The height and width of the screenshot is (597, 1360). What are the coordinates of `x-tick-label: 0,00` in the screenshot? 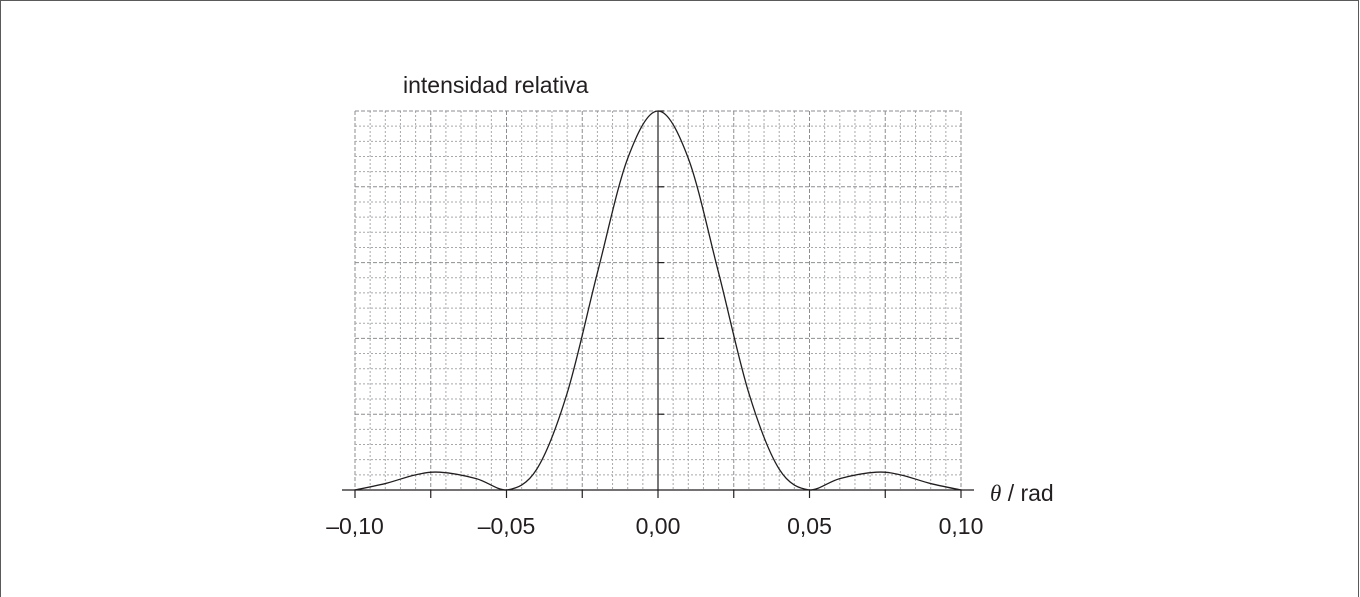 It's located at (658, 526).